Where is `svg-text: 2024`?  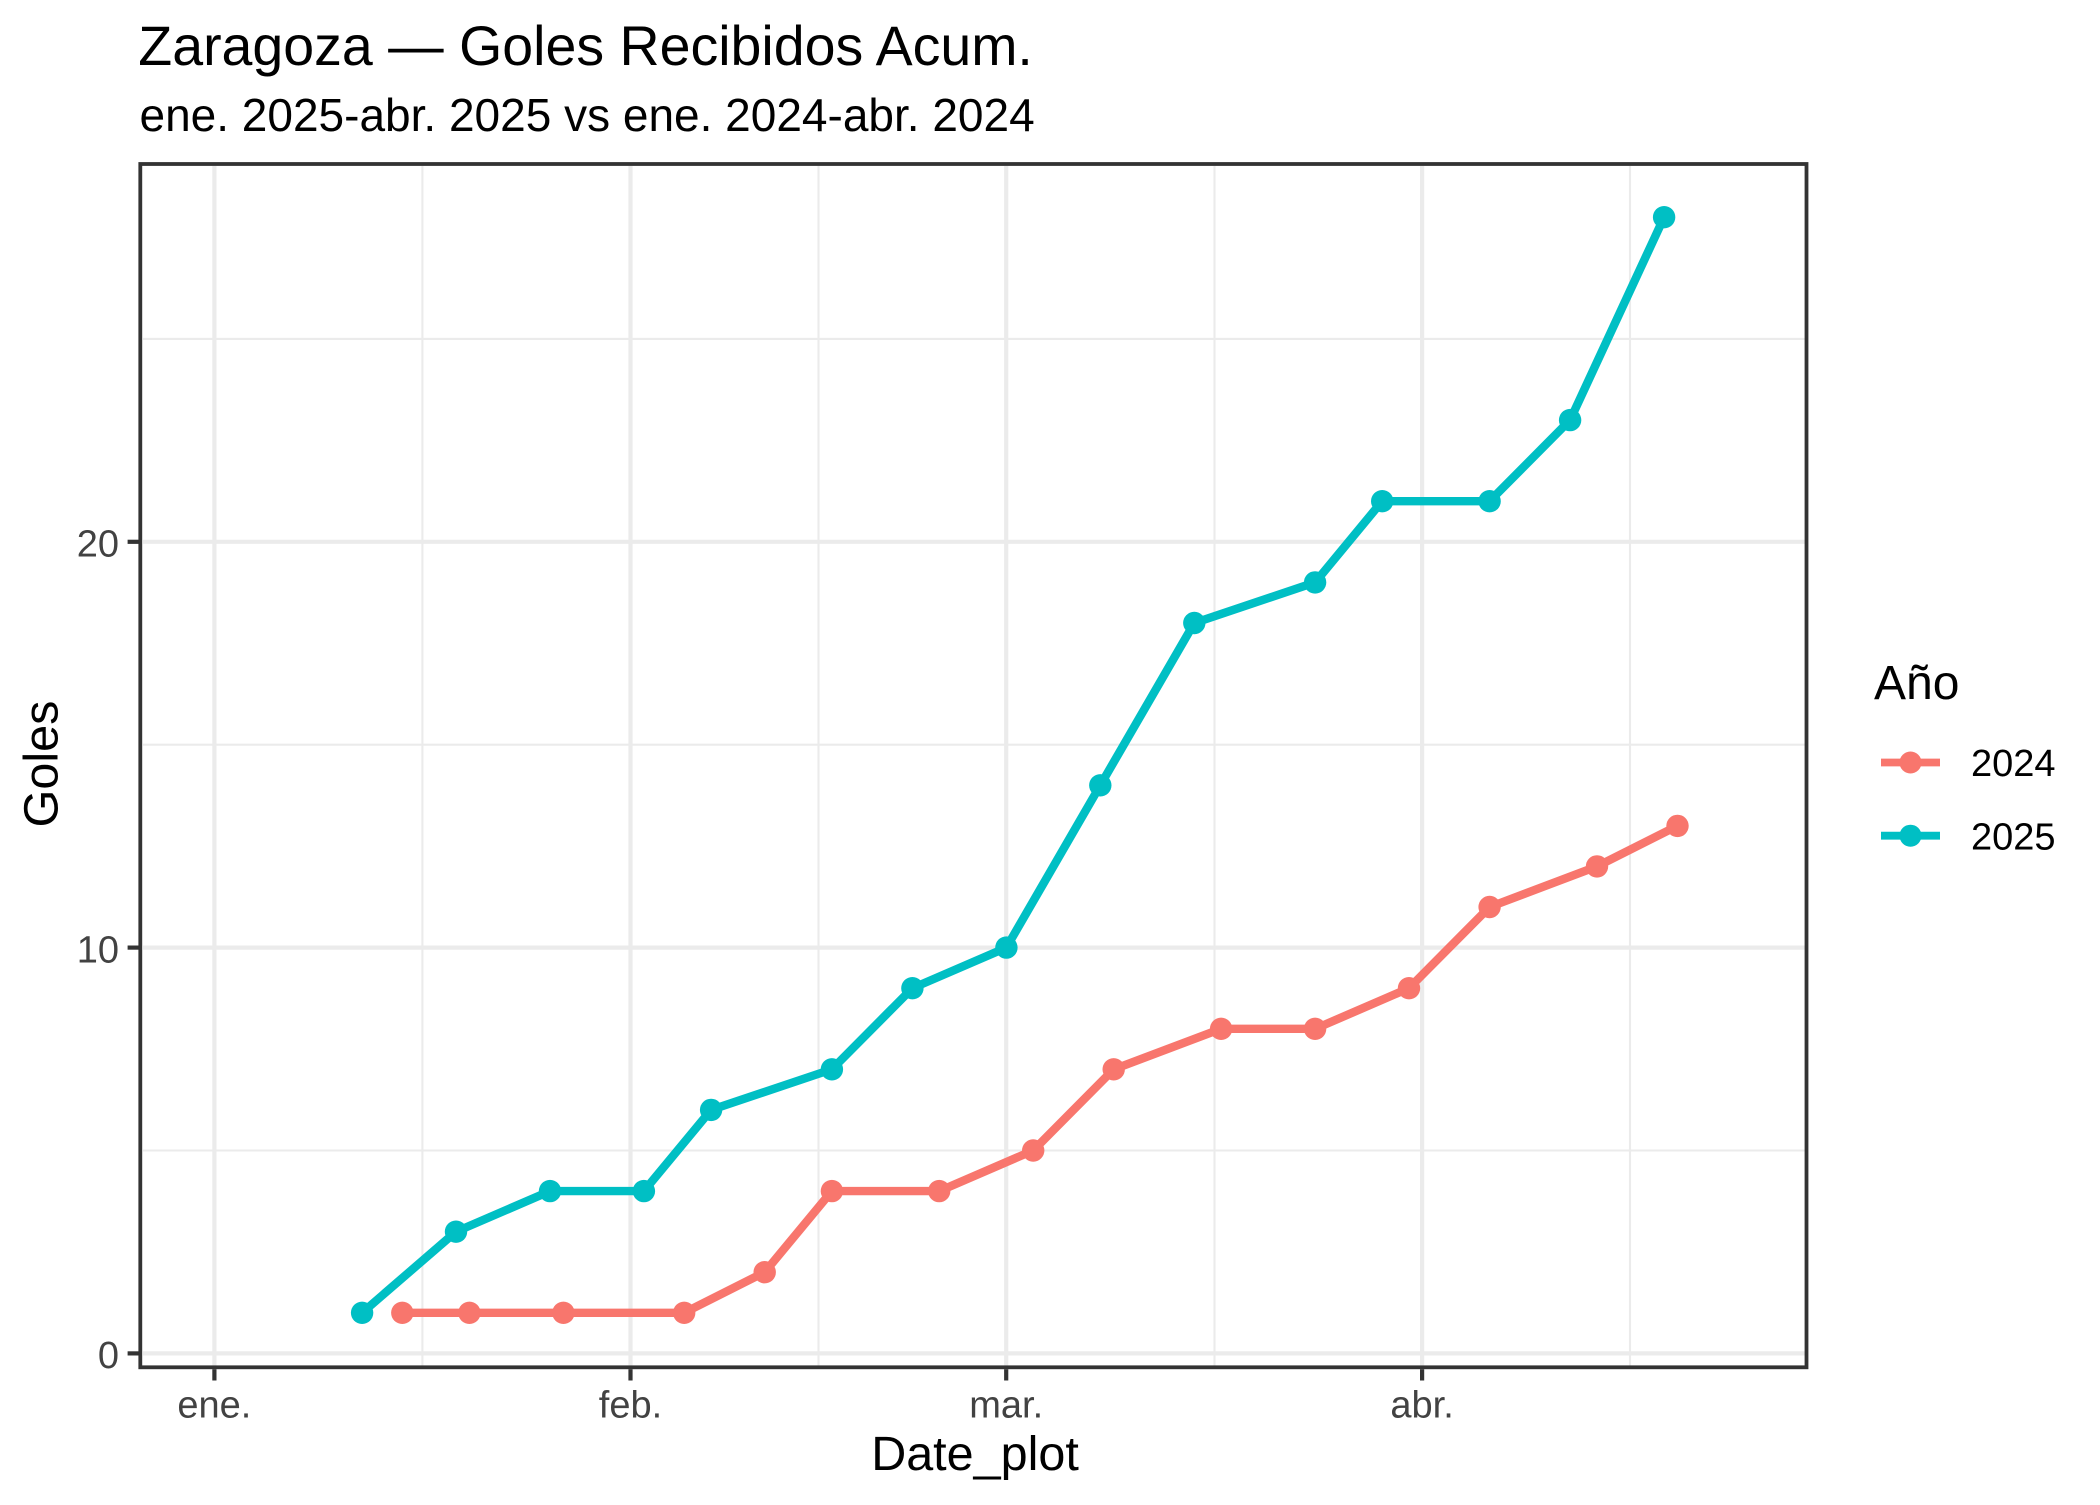
svg-text: 2024 is located at coordinates (2013, 764).